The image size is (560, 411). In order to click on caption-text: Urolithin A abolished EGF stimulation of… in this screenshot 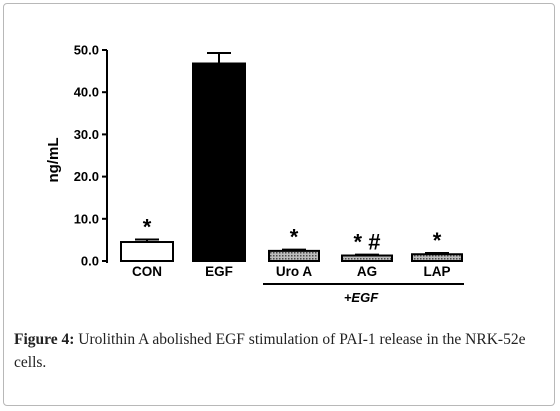, I will do `click(270, 351)`.